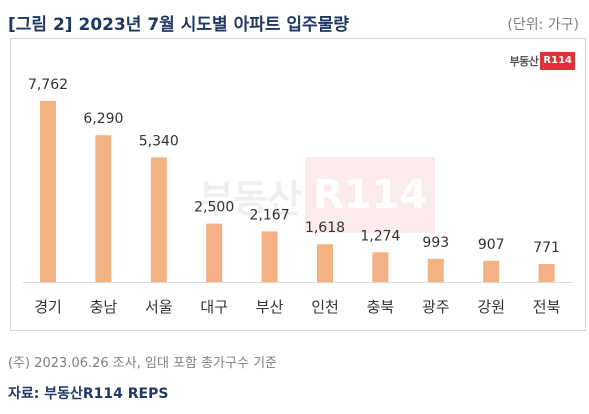 The width and height of the screenshot is (589, 414). What do you see at coordinates (178, 25) in the screenshot?
I see `chart-title: [그림 2] 2023년 7월 시도별 아파트 입주물량` at bounding box center [178, 25].